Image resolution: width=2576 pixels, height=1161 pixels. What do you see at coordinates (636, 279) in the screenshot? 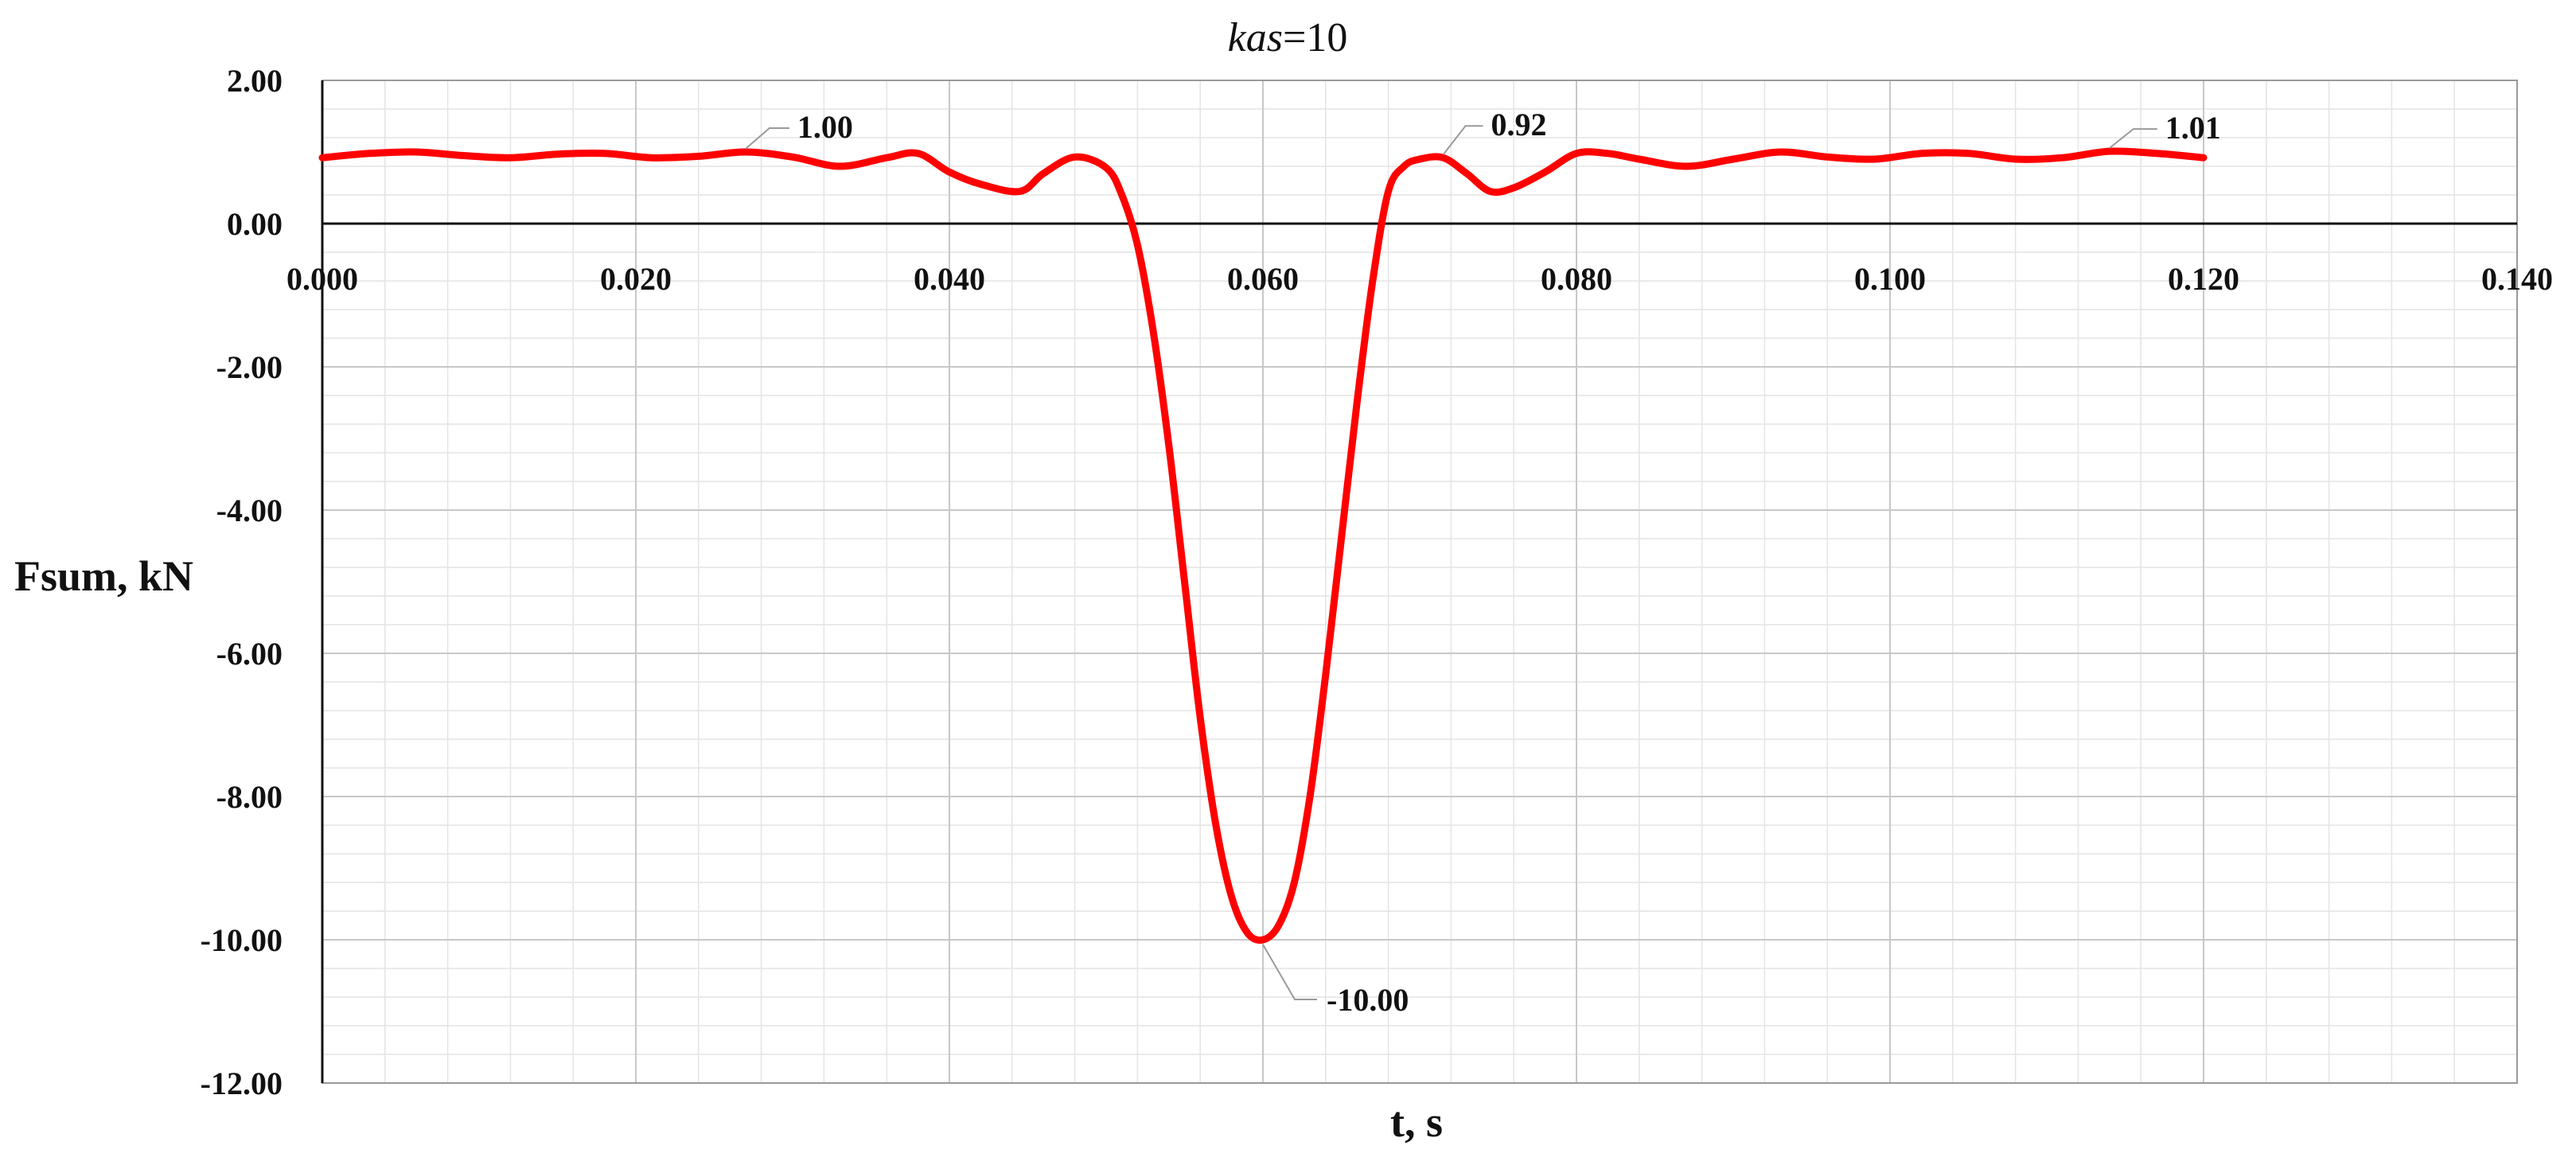
I see `x-tick-label: 0.020` at bounding box center [636, 279].